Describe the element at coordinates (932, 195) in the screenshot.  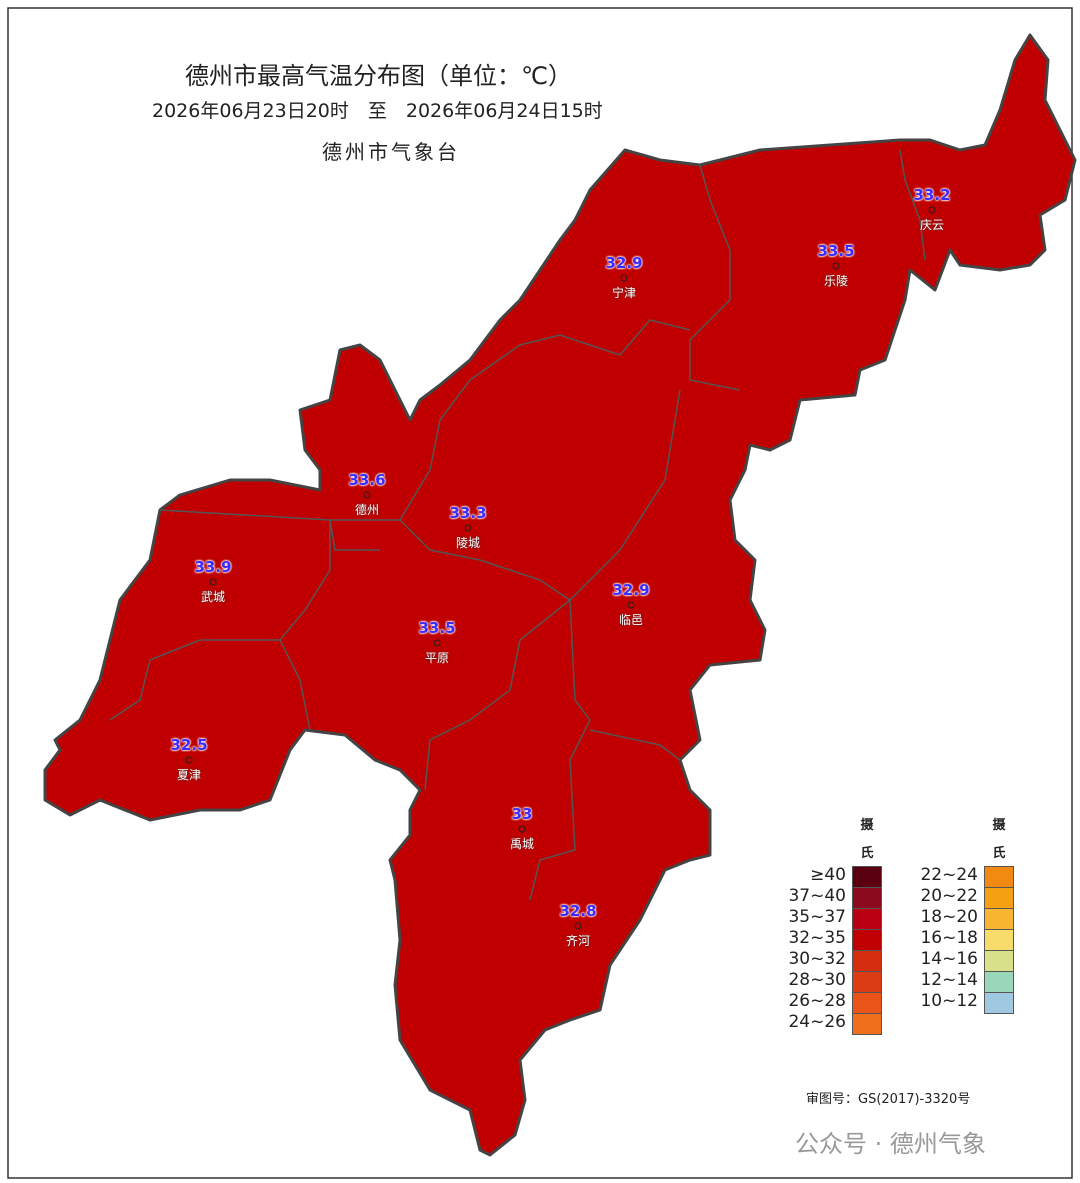
I see `station-value: 33.2` at that location.